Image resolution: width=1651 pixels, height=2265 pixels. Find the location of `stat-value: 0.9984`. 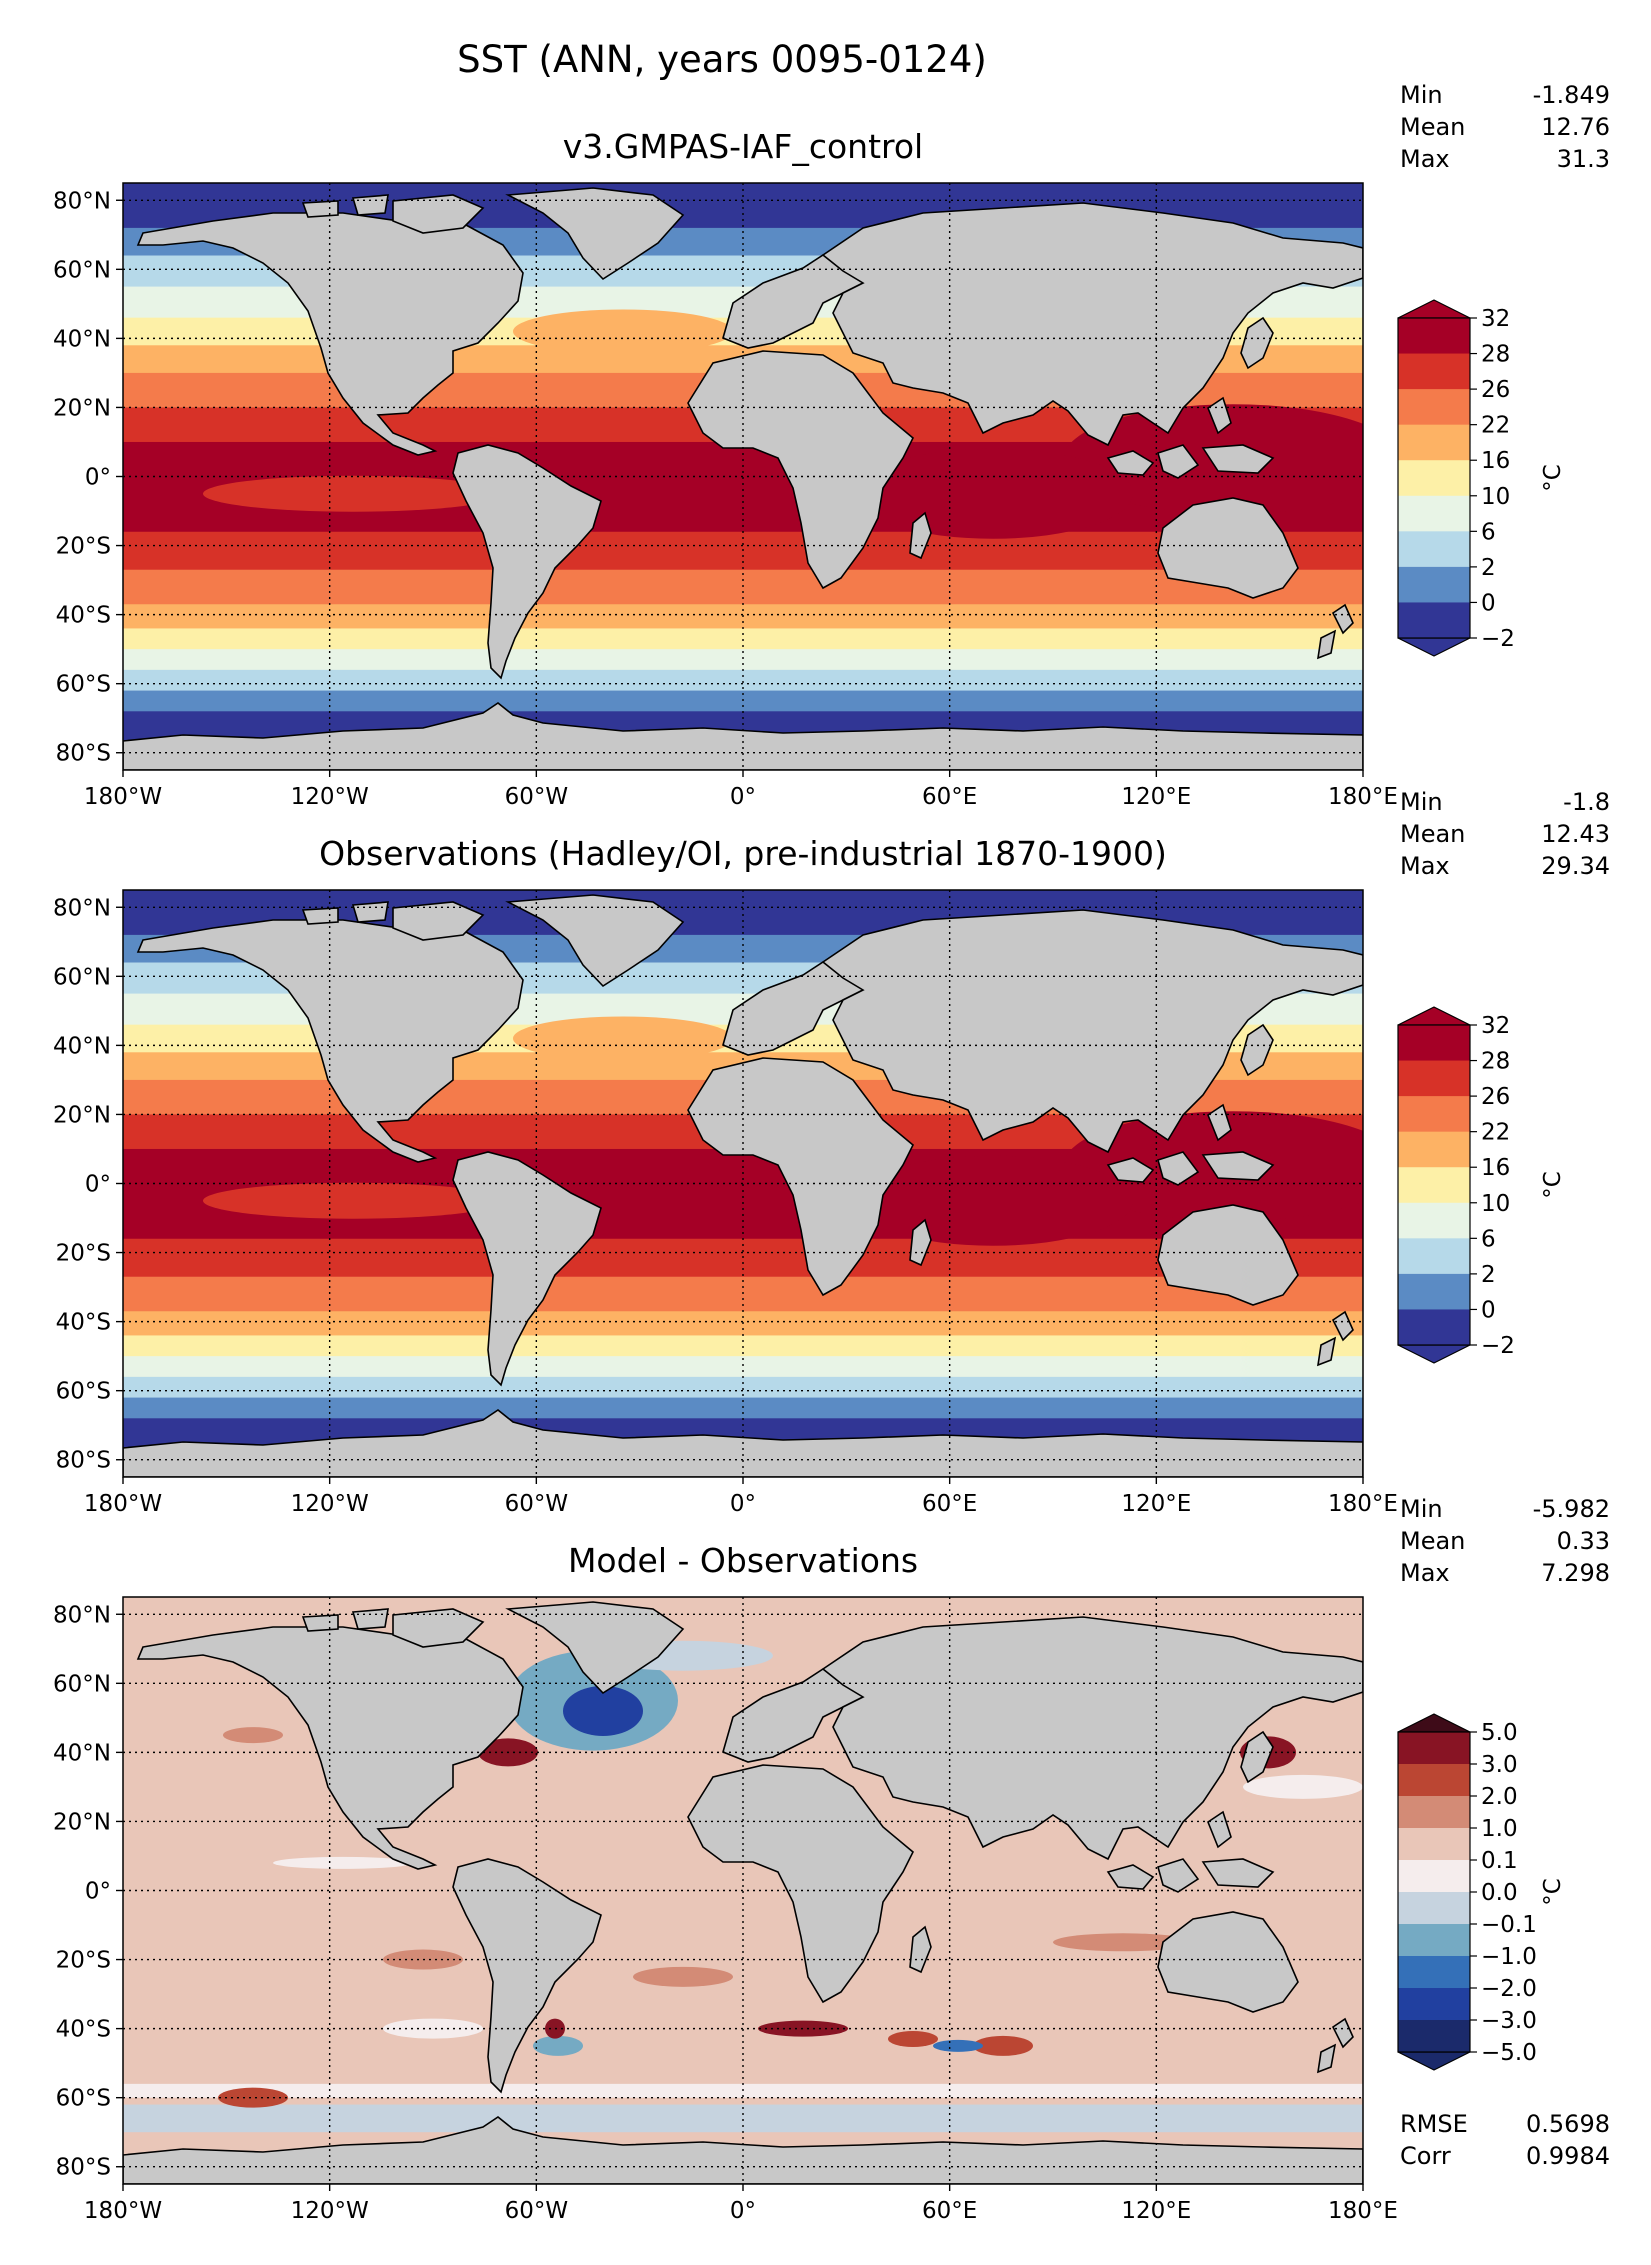

stat-value: 0.9984 is located at coordinates (1568, 2156).